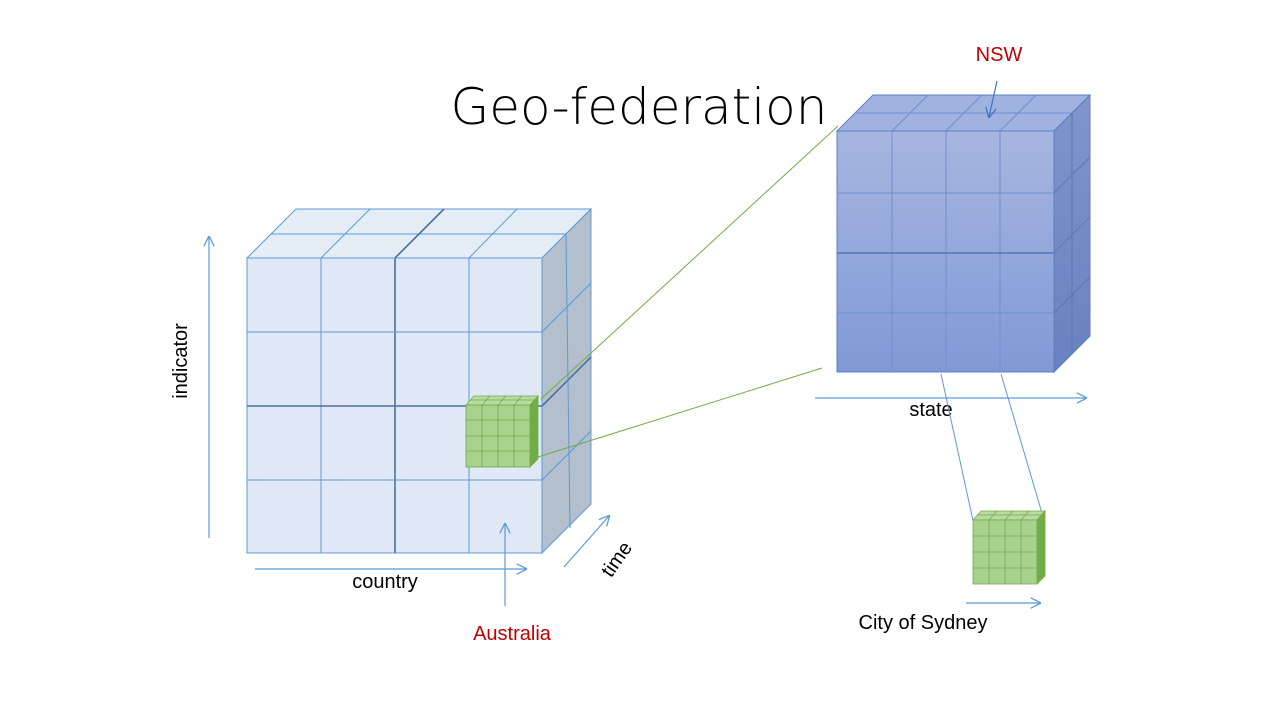  I want to click on time-label: time, so click(617, 560).